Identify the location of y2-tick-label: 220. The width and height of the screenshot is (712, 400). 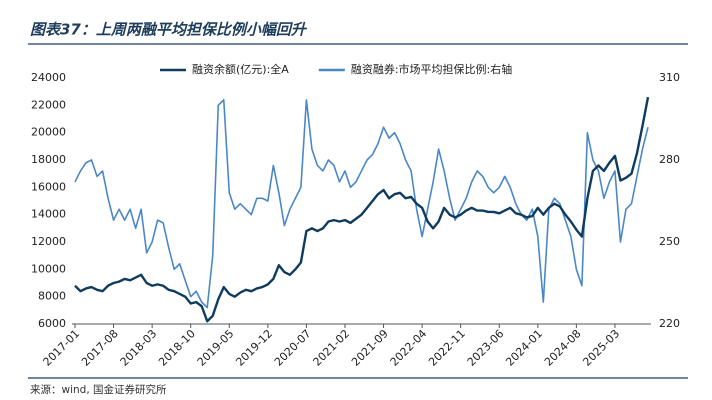
(669, 323).